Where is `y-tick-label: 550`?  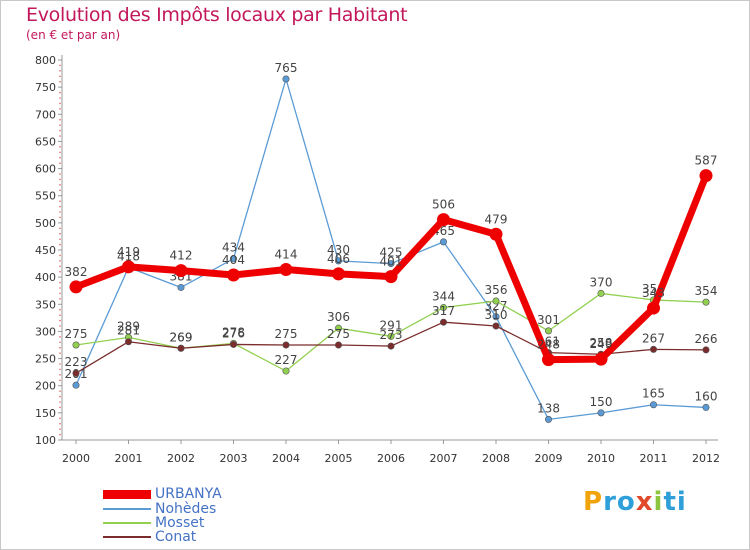
y-tick-label: 550 is located at coordinates (45, 196).